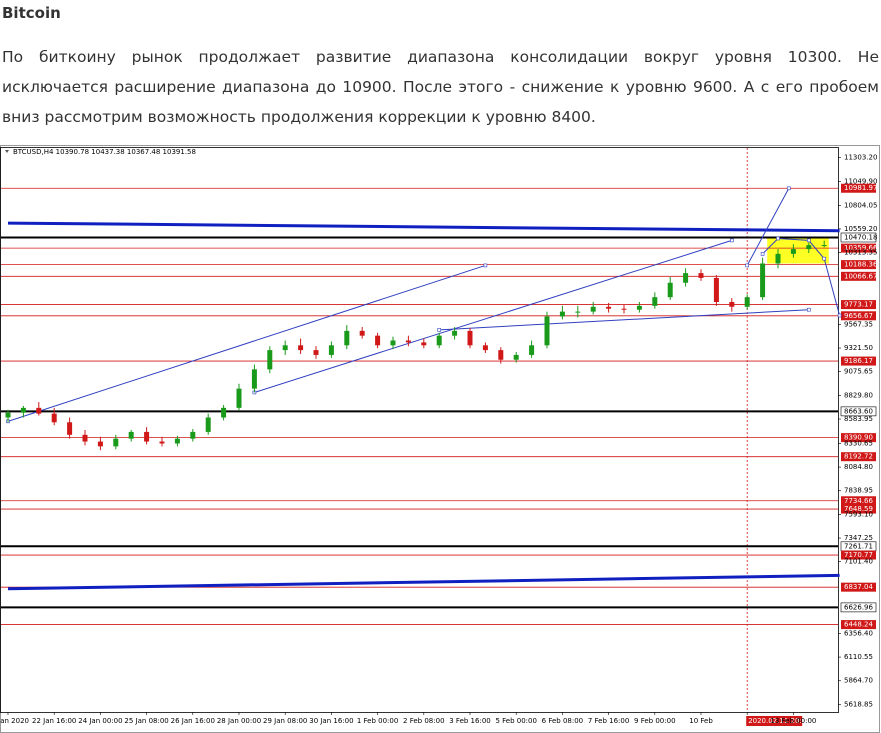 This screenshot has height=733, width=881. I want to click on x-tick-label: 22 Jan 16:00, so click(54, 721).